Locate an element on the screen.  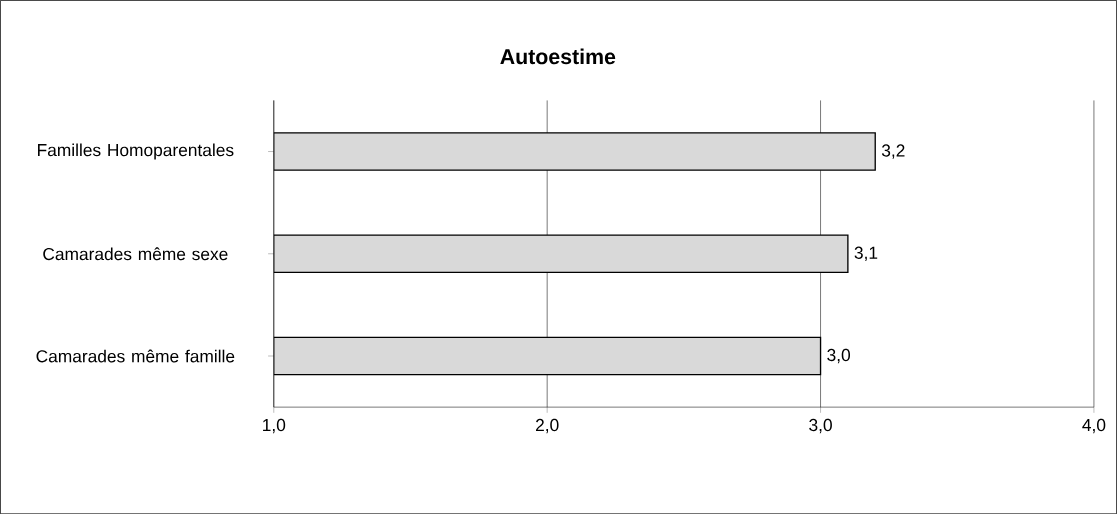
y-tick-label: Familles Homoparentales is located at coordinates (136, 151).